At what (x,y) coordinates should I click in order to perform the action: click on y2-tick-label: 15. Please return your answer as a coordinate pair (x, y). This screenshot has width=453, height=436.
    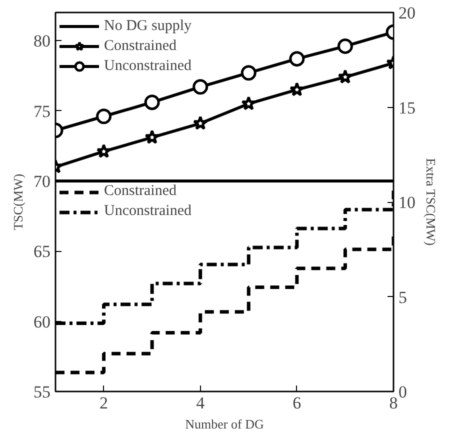
    Looking at the image, I should click on (407, 108).